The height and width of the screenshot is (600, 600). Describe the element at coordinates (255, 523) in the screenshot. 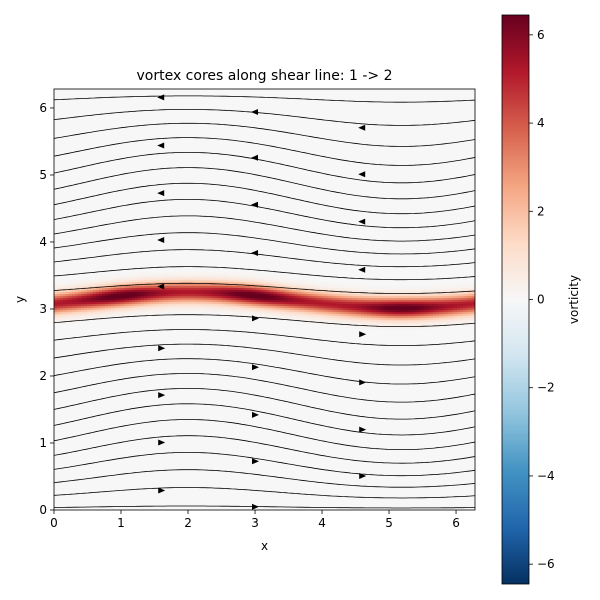

I see `x-tick-label: 3` at that location.